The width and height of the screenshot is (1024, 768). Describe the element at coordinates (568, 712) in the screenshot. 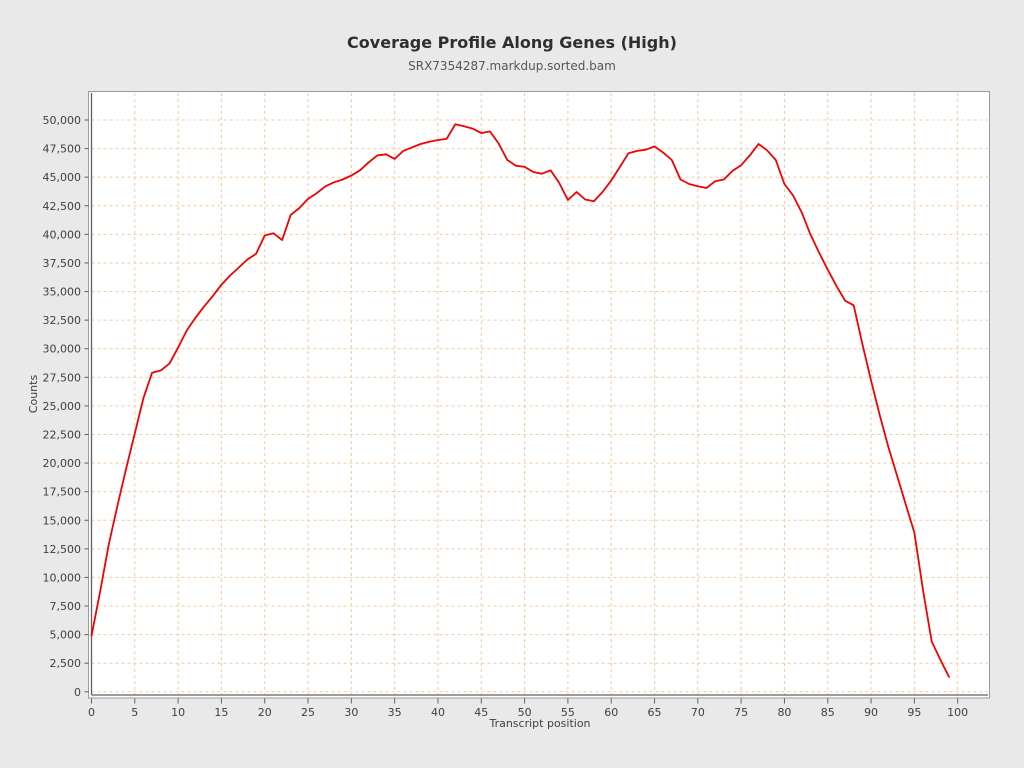

I see `x-tick-label: 55` at that location.